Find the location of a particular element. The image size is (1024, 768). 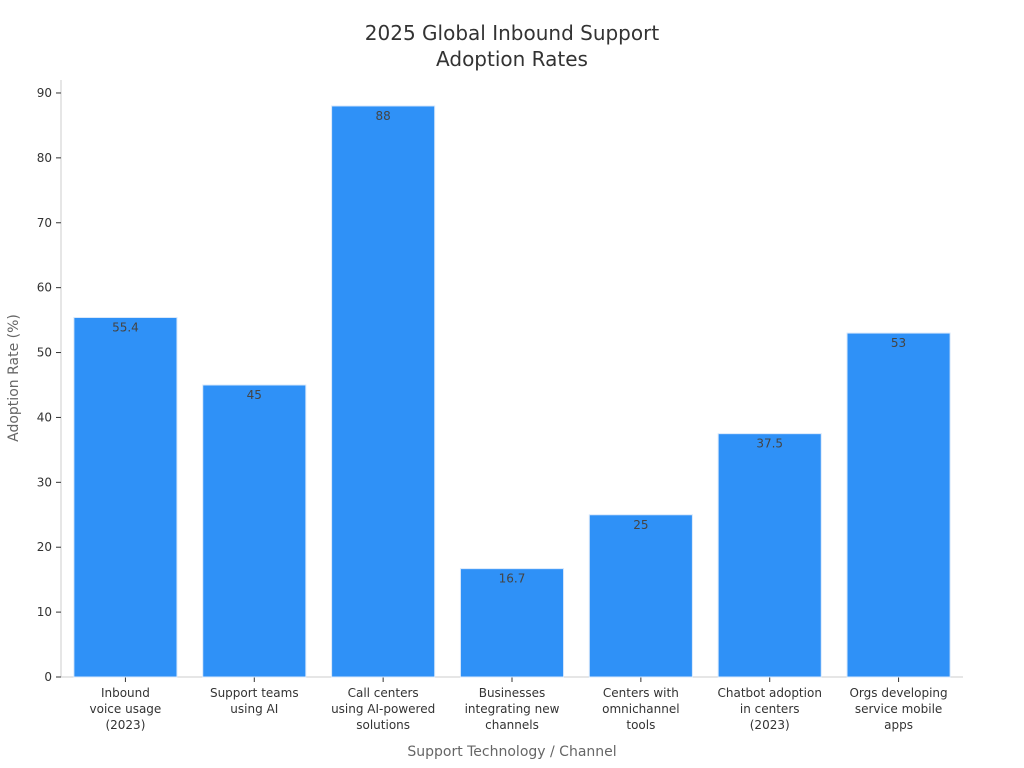

x-tick-label-line: Centers with is located at coordinates (641, 693).